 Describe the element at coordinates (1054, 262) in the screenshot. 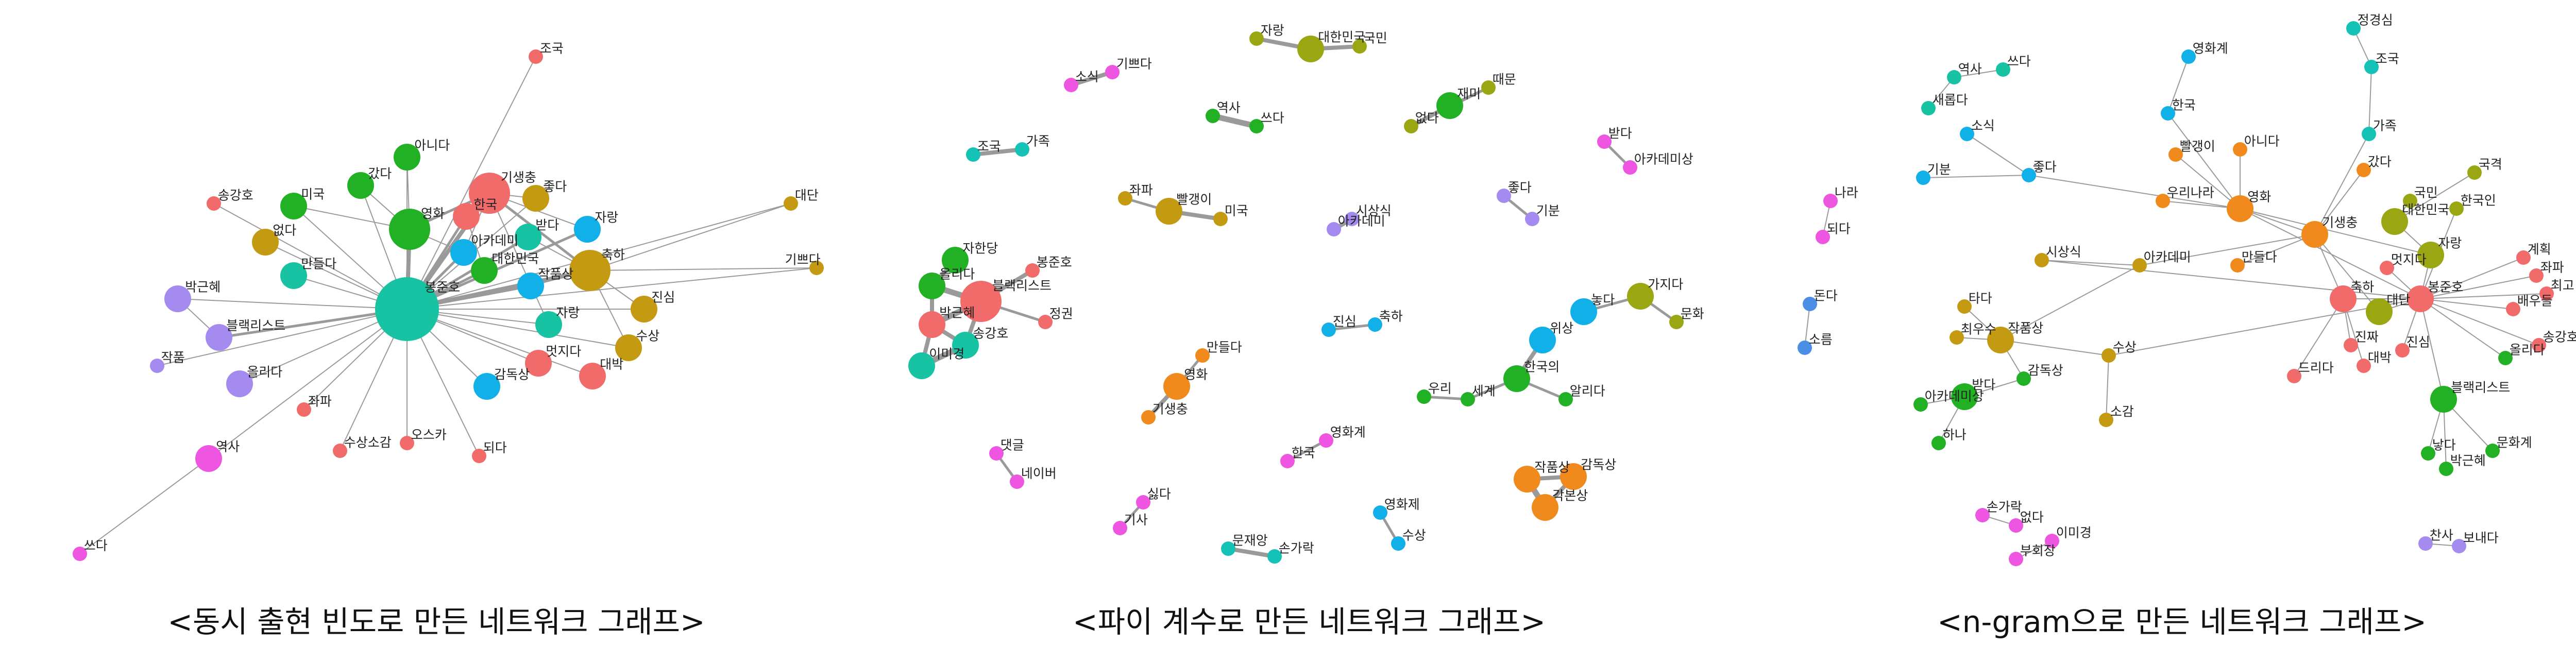

I see `node-label: 봉준호` at that location.